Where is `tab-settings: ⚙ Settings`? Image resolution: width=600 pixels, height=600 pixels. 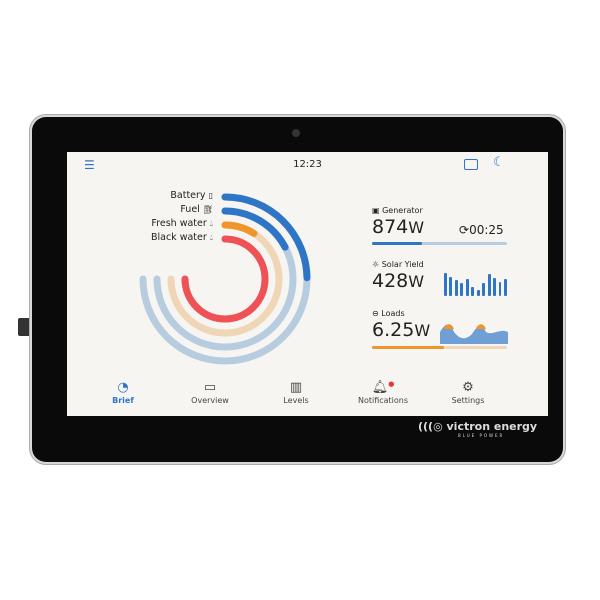 tab-settings: ⚙ Settings is located at coordinates (468, 392).